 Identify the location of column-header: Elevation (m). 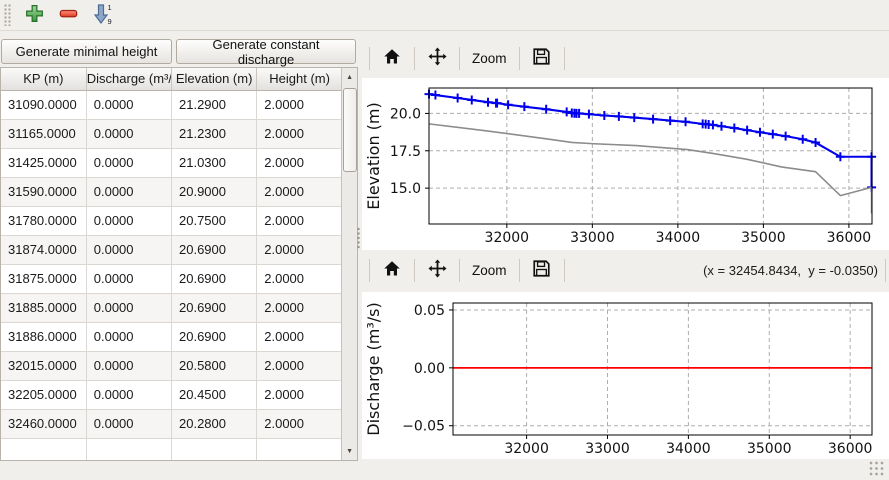
(214, 79).